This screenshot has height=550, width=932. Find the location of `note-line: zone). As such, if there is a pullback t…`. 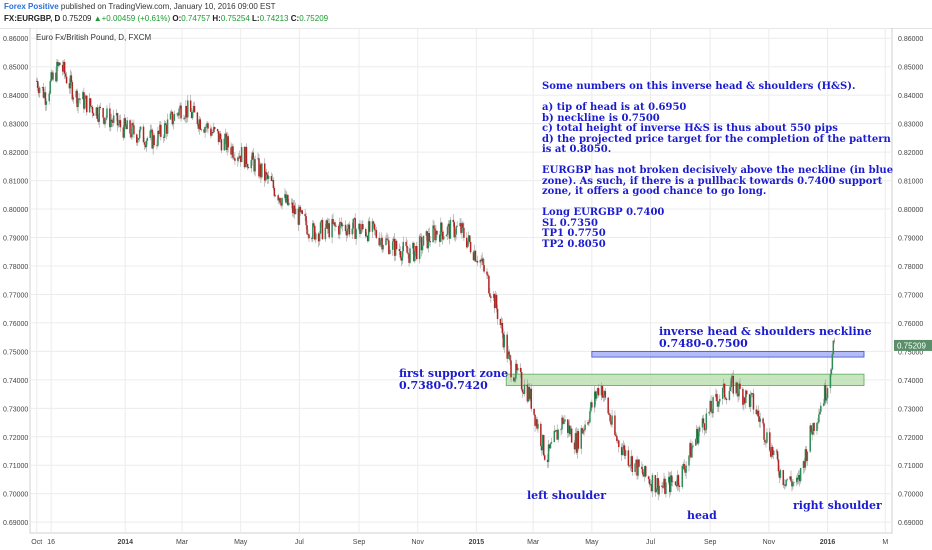

note-line: zone). As such, if there is a pullback t… is located at coordinates (712, 181).